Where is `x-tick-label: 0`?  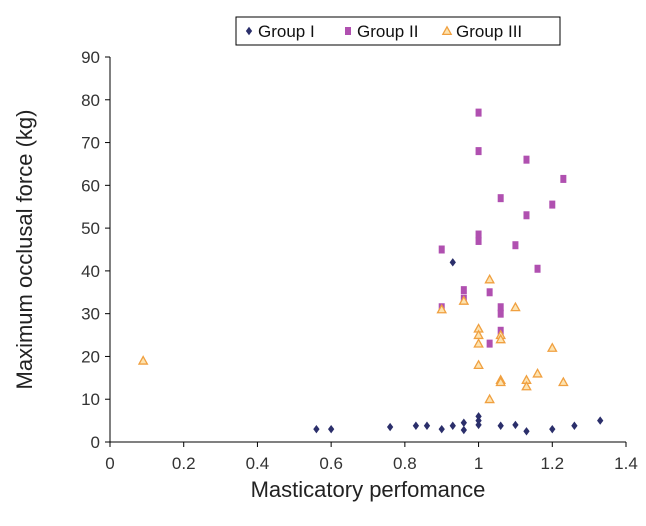 x-tick-label: 0 is located at coordinates (109, 463).